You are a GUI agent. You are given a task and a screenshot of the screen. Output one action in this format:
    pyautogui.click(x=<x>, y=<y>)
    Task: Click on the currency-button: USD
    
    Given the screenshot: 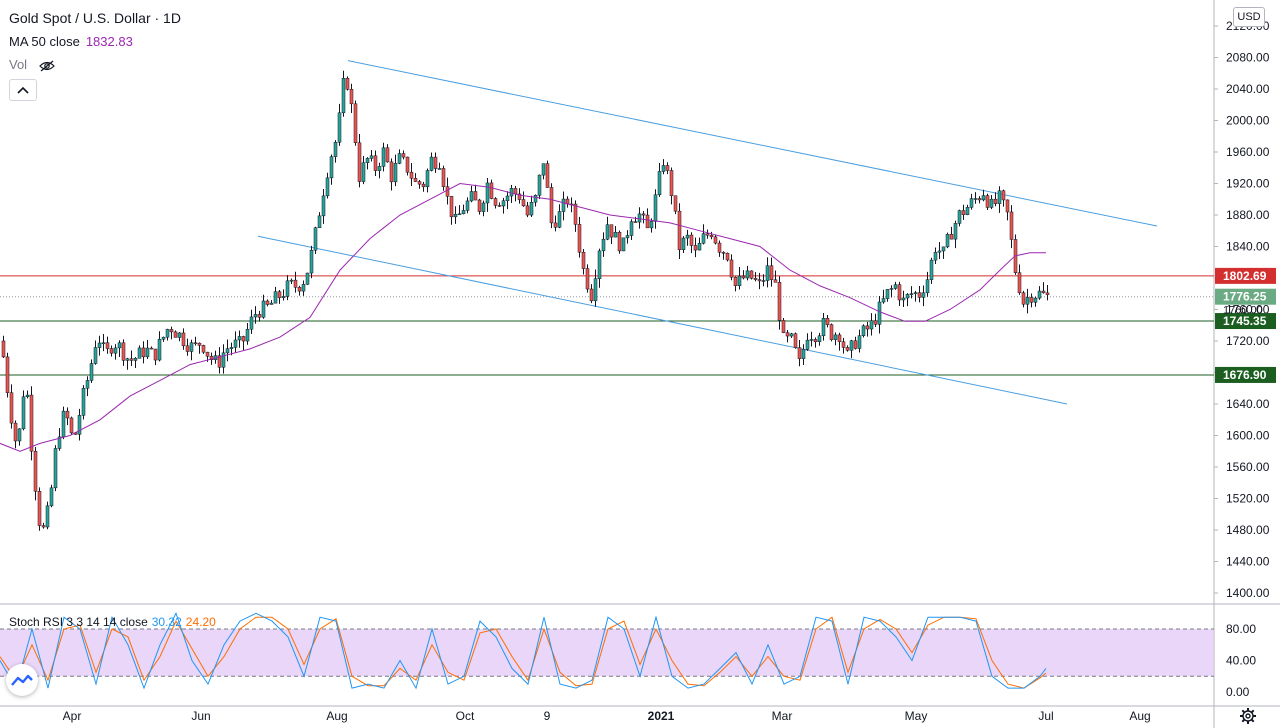 What is the action you would take?
    pyautogui.click(x=1249, y=17)
    